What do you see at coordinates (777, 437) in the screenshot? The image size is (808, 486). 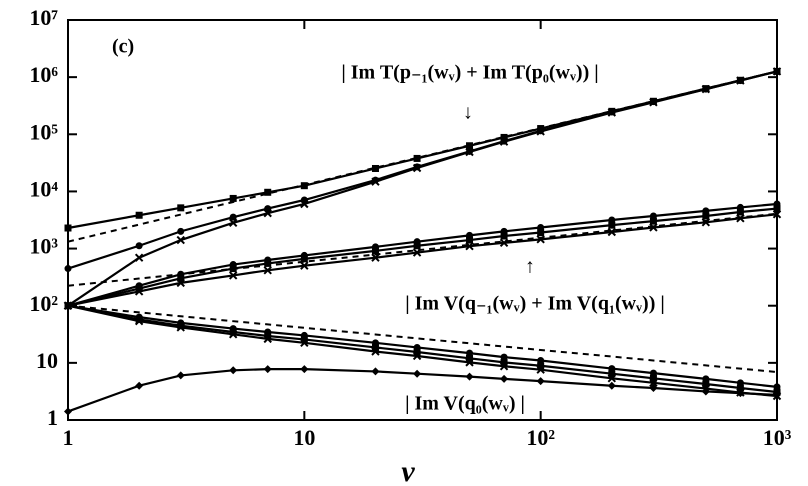 I see `x-tick-label: 10³` at bounding box center [777, 437].